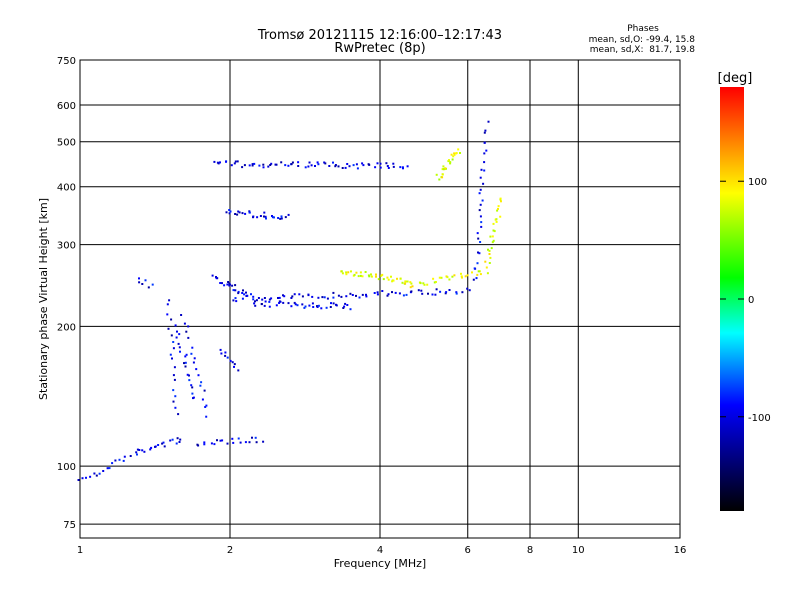  What do you see at coordinates (66, 188) in the screenshot?
I see `y-tick-label: 400` at bounding box center [66, 188].